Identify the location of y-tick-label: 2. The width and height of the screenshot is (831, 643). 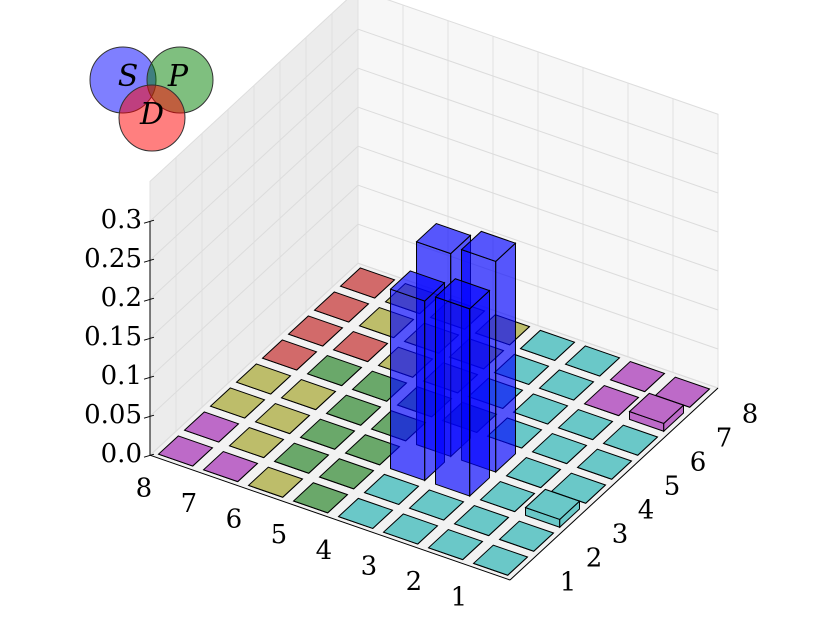
(594, 559).